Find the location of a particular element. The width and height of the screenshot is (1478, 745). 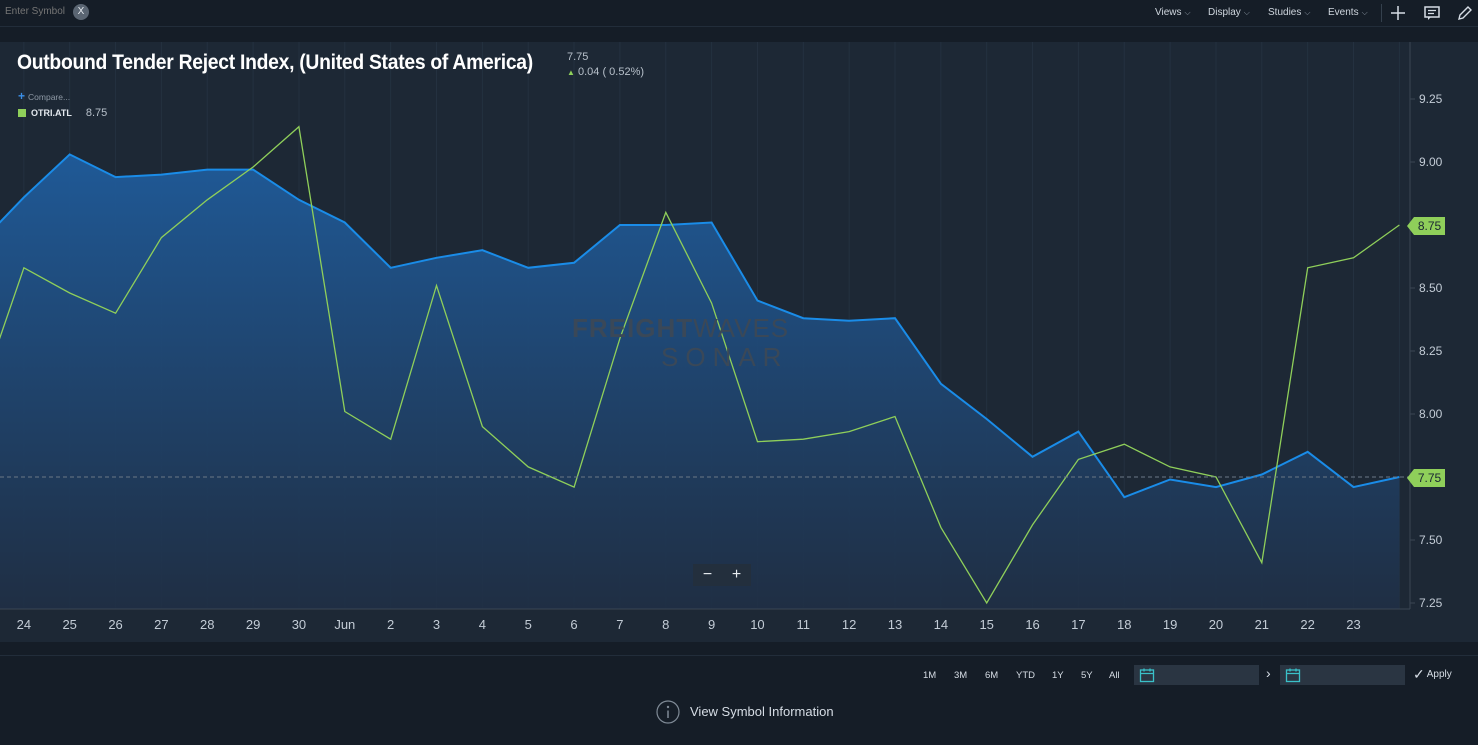

pencil-icon is located at coordinates (1465, 13).